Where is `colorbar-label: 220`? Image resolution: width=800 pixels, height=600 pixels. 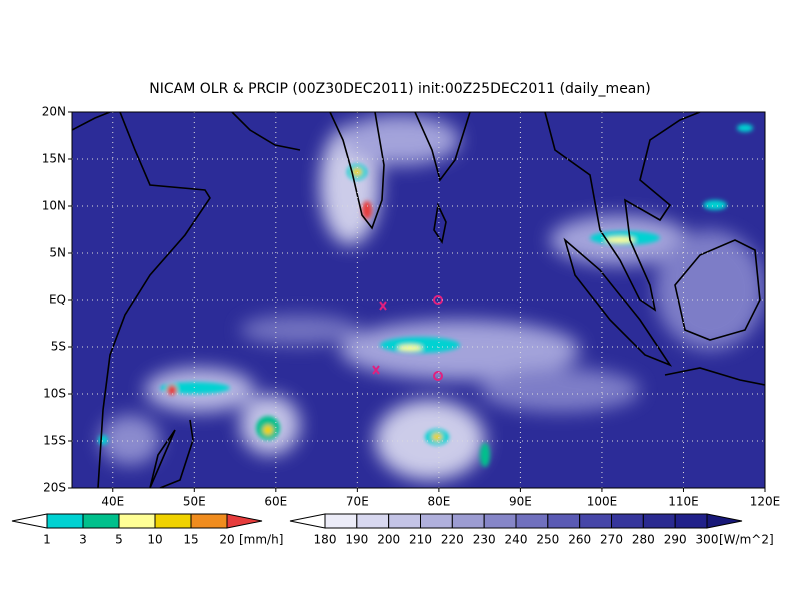
colorbar-label: 220 is located at coordinates (452, 540).